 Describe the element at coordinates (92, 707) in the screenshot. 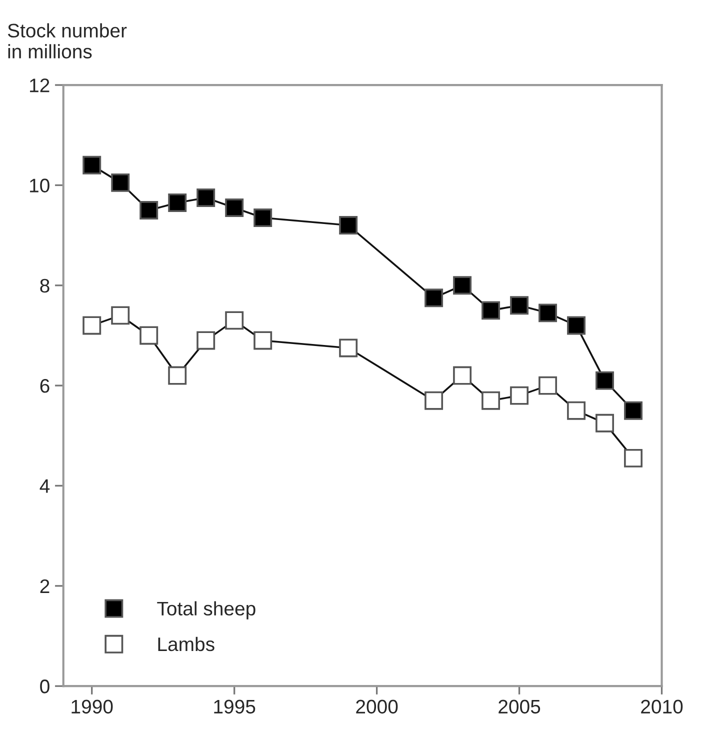

I see `x-tick-label: 1990` at that location.